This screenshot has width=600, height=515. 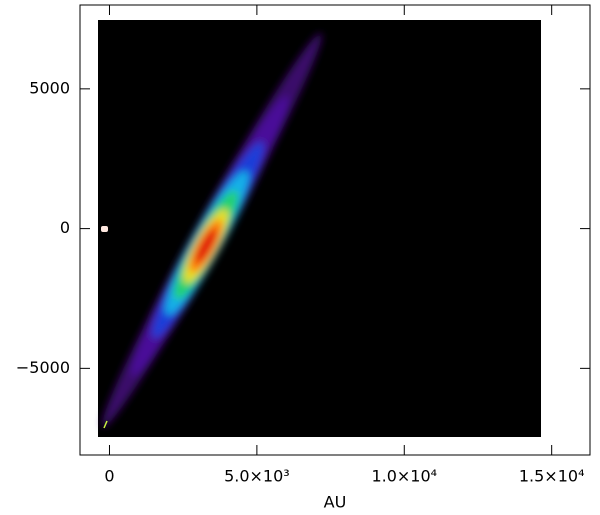 What do you see at coordinates (257, 476) in the screenshot?
I see `x-tick-label: 5.0×10³` at bounding box center [257, 476].